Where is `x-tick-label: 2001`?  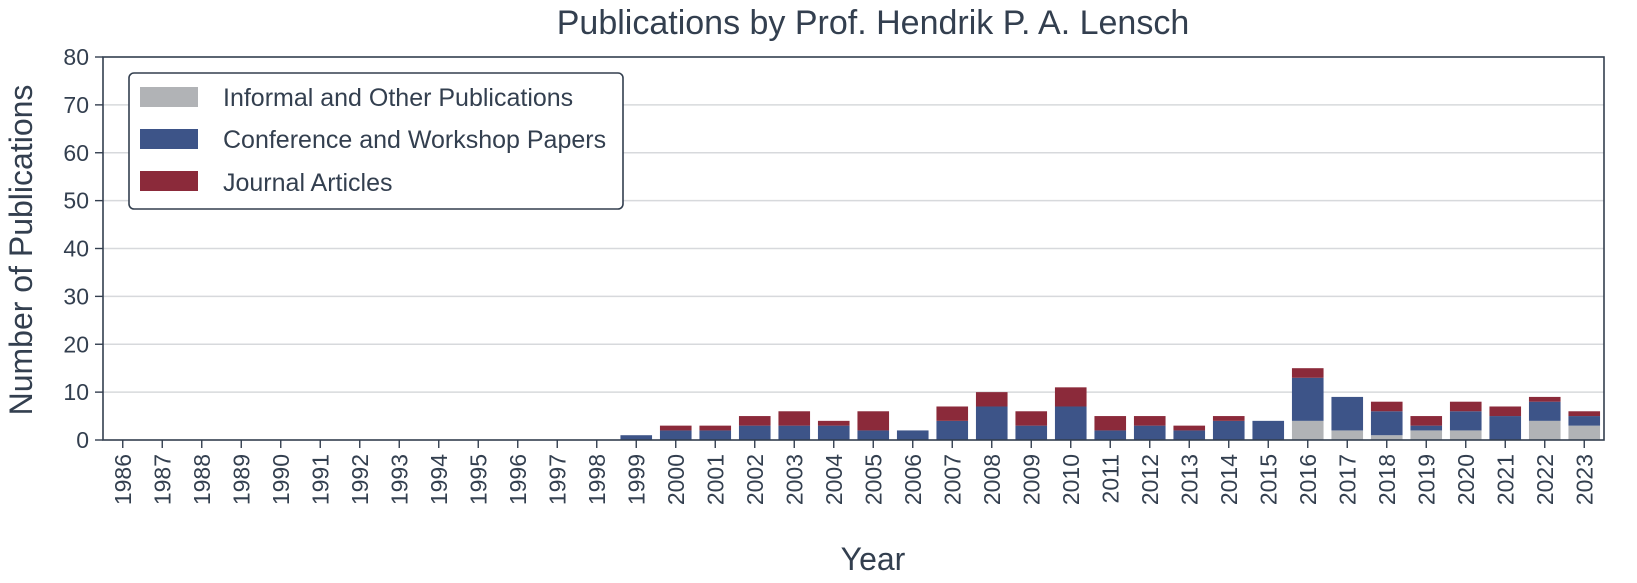
x-tick-label: 2001 is located at coordinates (715, 479).